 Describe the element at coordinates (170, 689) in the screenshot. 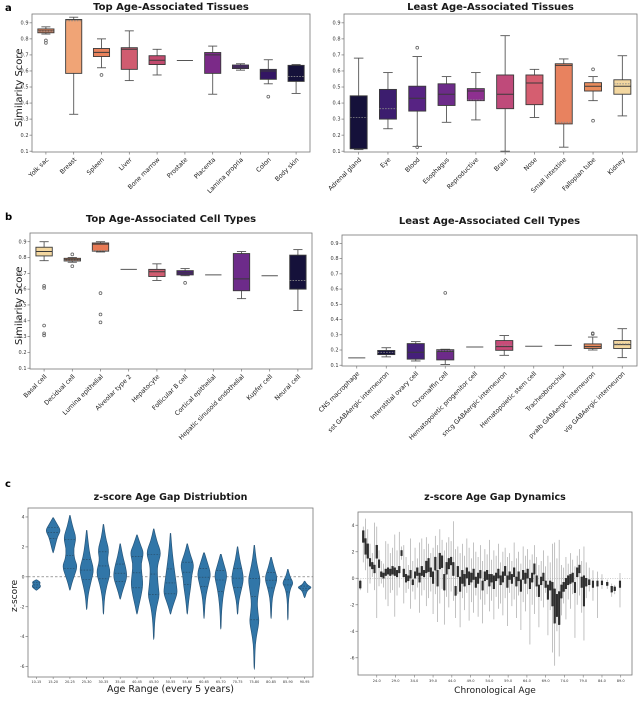

I see `xlabel-age-range: Age Range (every 5 years)` at that location.